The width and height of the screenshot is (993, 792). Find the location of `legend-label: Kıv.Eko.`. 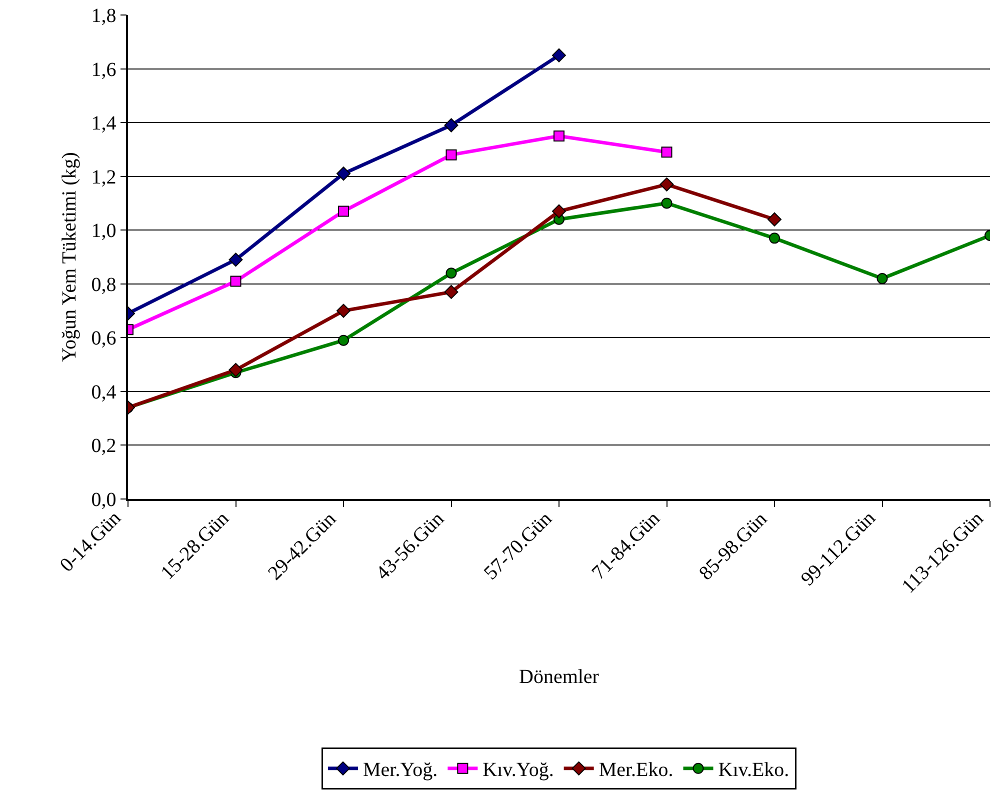

legend-label: Kıv.Eko. is located at coordinates (754, 770).